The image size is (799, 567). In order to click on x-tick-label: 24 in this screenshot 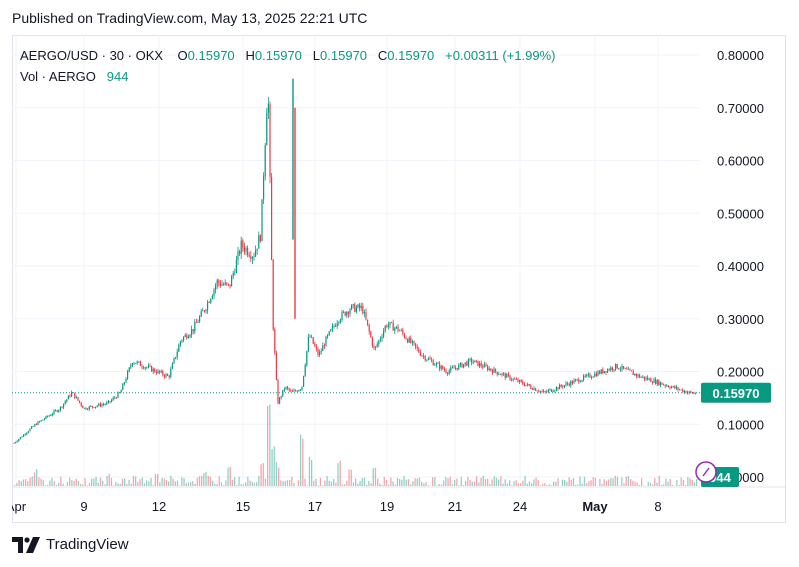, I will do `click(520, 506)`.